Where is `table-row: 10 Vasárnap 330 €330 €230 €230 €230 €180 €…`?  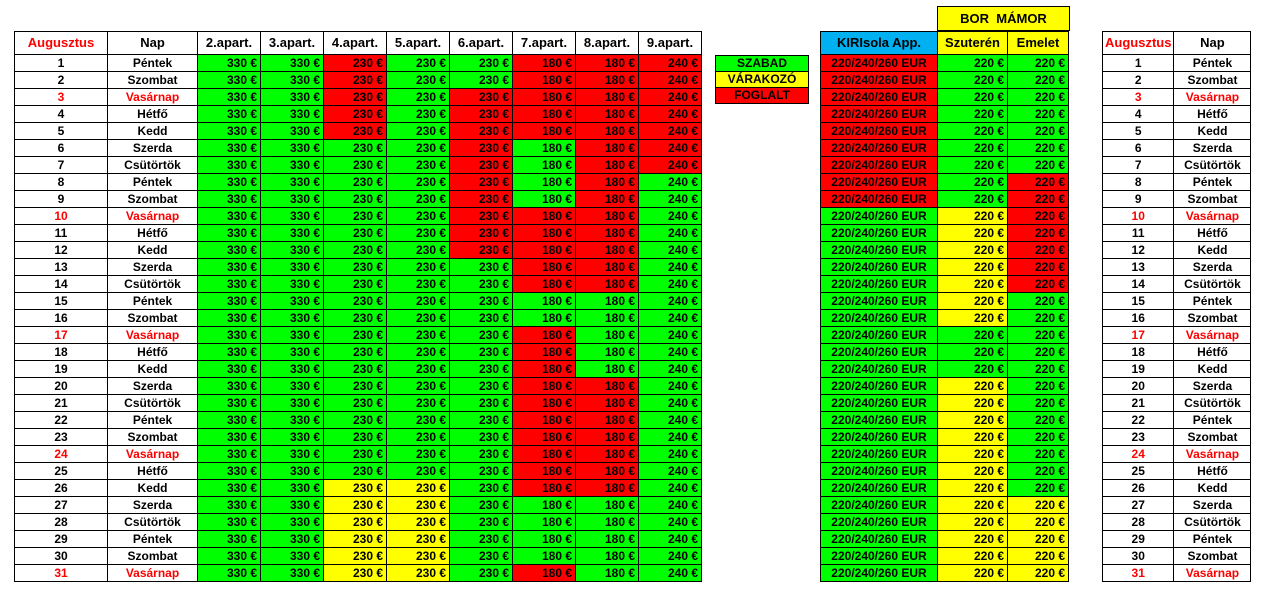
table-row: 10 Vasárnap 330 €330 €230 €230 €230 €180 €… is located at coordinates (358, 216).